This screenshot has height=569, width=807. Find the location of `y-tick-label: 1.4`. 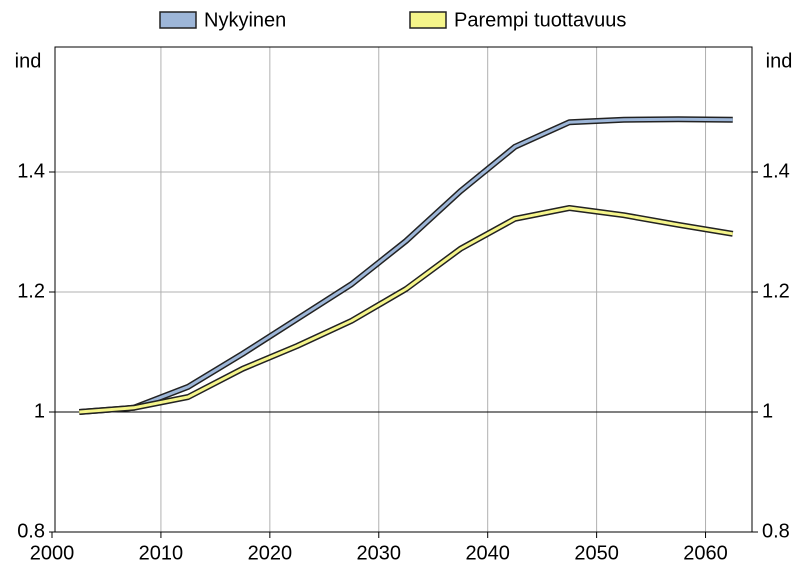

y-tick-label: 1.4 is located at coordinates (31, 171).